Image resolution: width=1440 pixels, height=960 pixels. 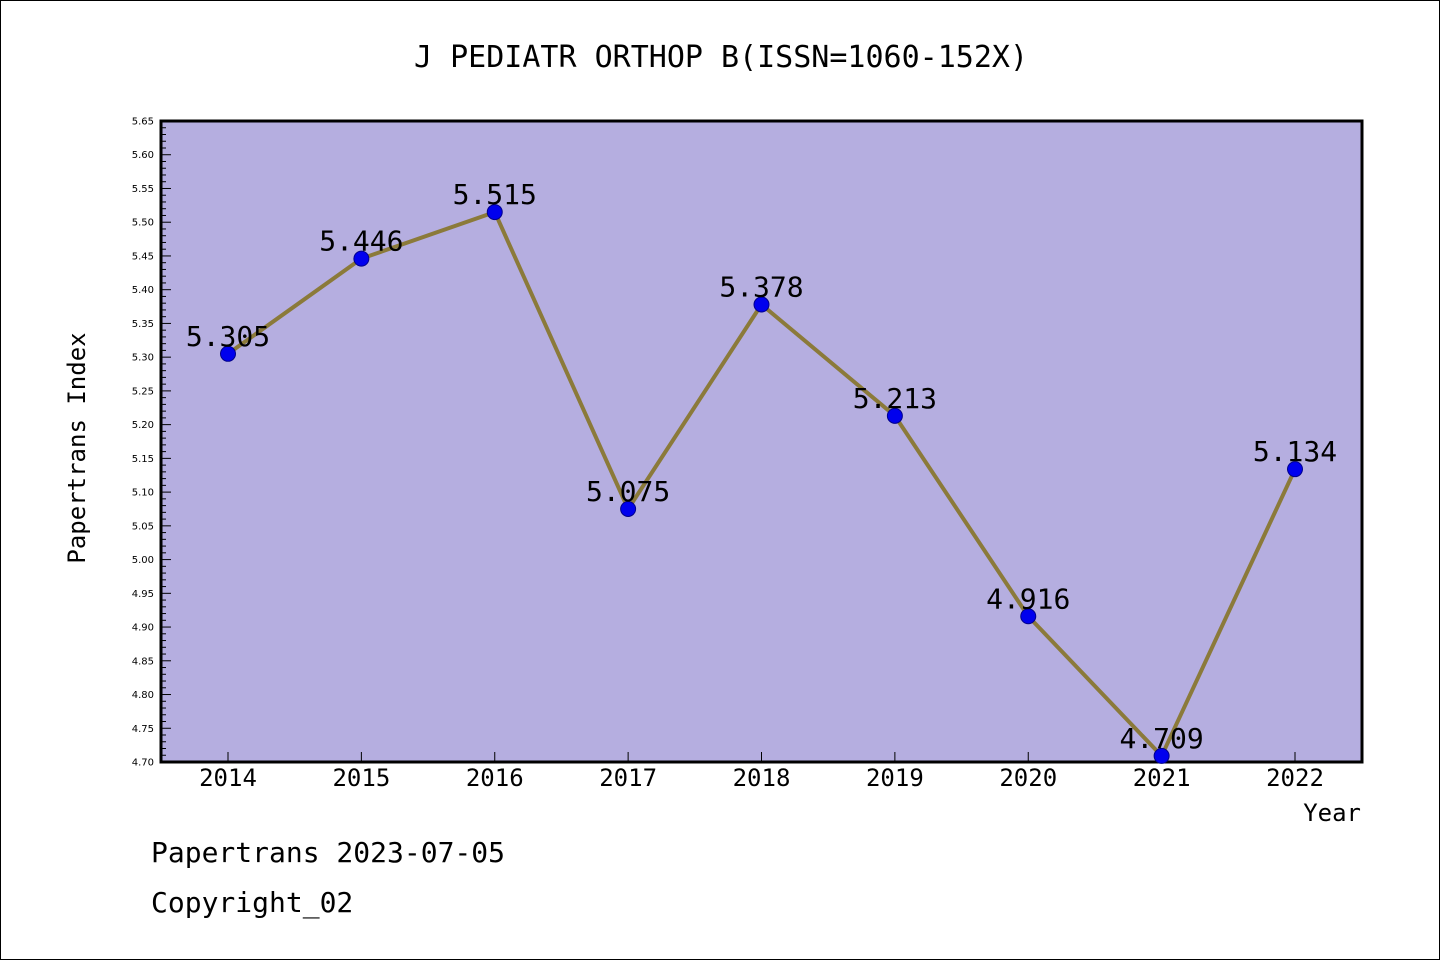 What do you see at coordinates (1295, 451) in the screenshot?
I see `data-label: 5.134` at bounding box center [1295, 451].